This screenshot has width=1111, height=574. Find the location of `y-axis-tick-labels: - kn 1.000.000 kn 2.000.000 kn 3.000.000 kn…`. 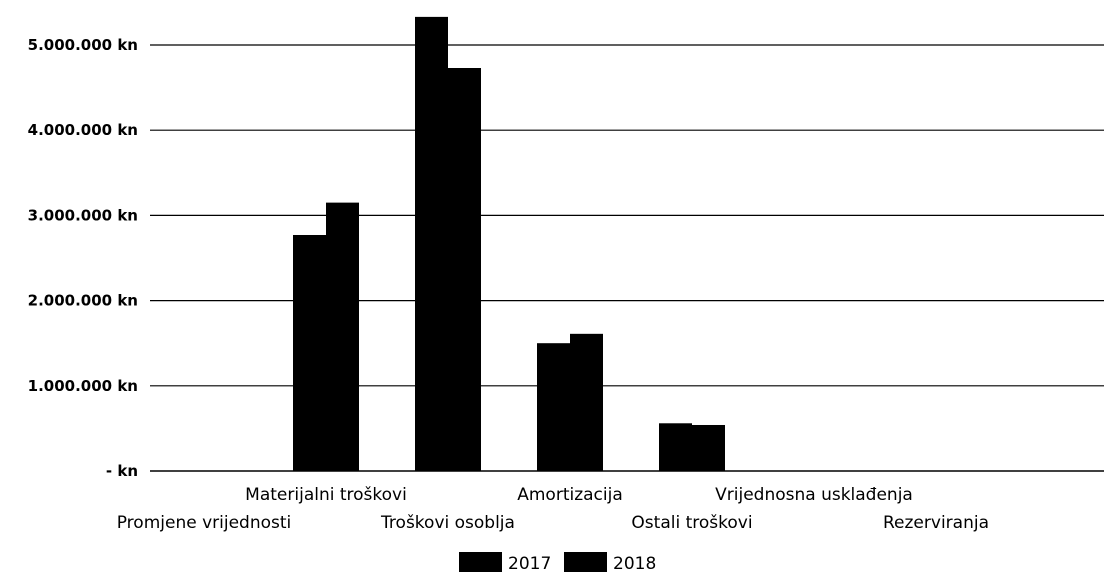

y-axis-tick-labels: - kn 1.000.000 kn 2.000.000 kn 3.000.000 kn… is located at coordinates (83, 258).